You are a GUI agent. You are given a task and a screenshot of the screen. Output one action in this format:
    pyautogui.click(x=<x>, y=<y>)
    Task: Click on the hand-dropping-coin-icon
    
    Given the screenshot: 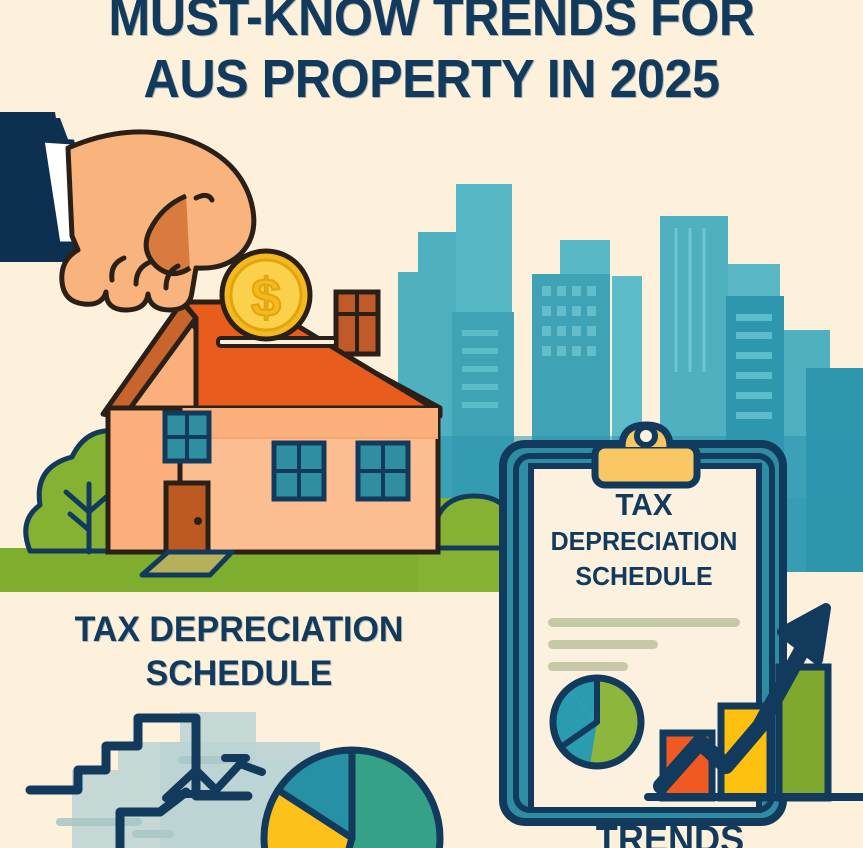 What is the action you would take?
    pyautogui.click(x=128, y=212)
    